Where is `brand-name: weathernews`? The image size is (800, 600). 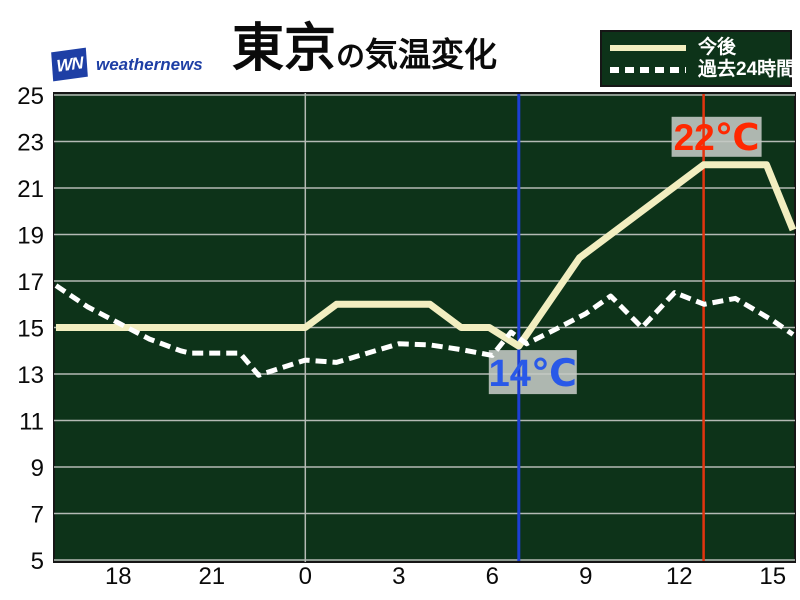
brand-name: weathernews is located at coordinates (149, 64).